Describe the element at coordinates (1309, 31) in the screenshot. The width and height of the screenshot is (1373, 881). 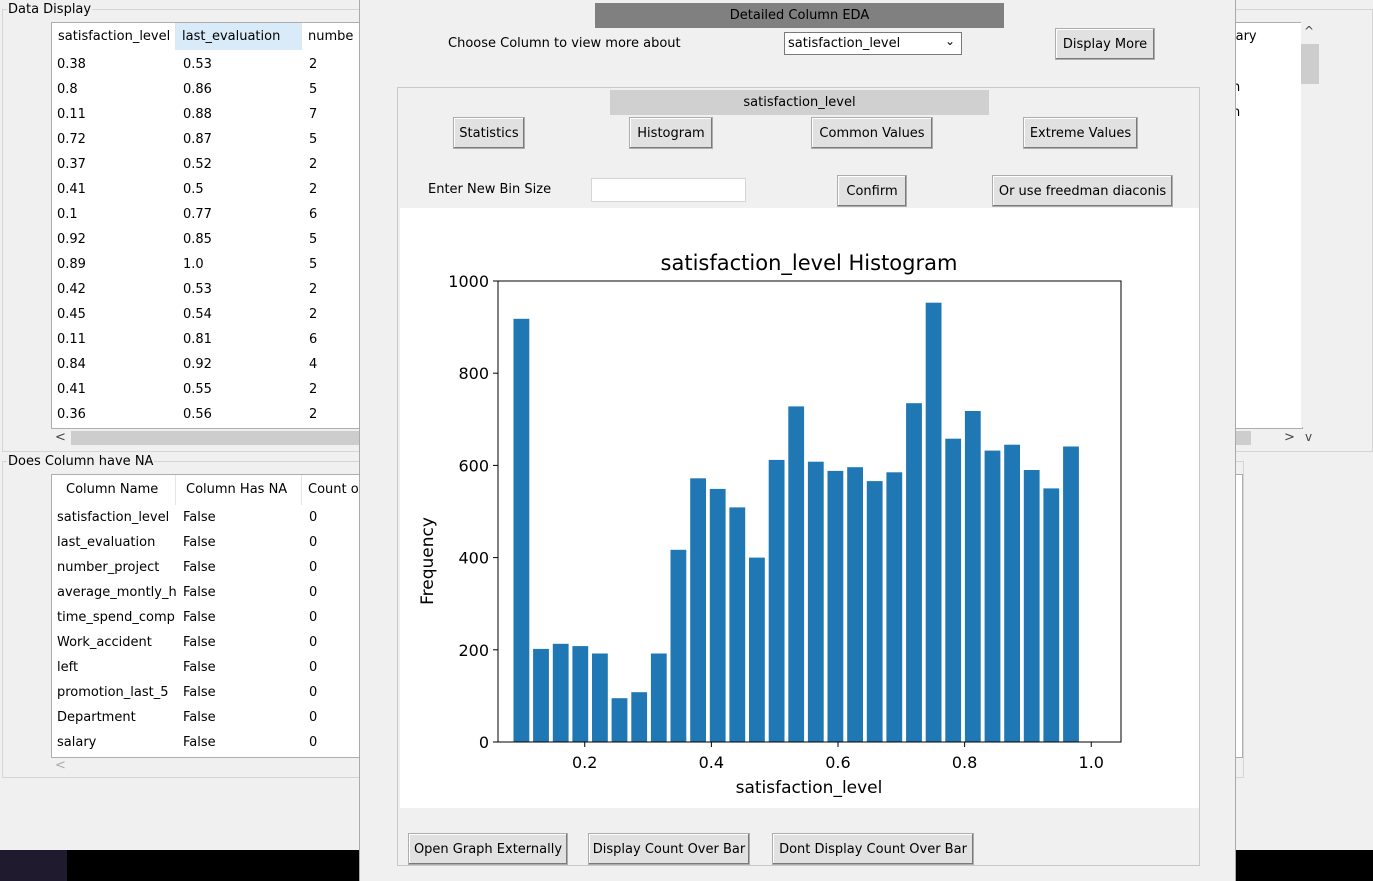
I see `scroll-up-arrow: ^` at that location.